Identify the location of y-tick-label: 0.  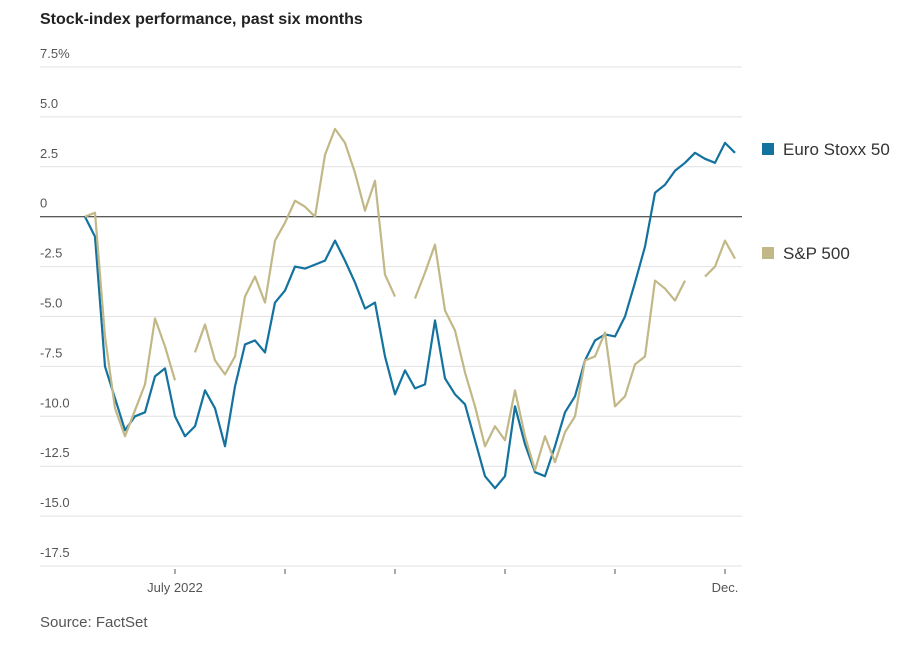
(43, 203).